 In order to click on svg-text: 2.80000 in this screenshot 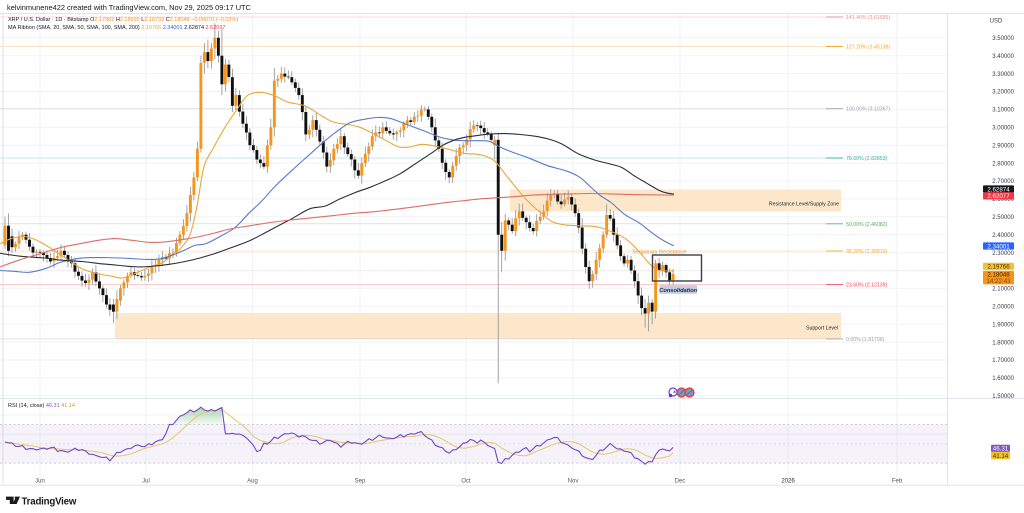, I will do `click(1003, 164)`.